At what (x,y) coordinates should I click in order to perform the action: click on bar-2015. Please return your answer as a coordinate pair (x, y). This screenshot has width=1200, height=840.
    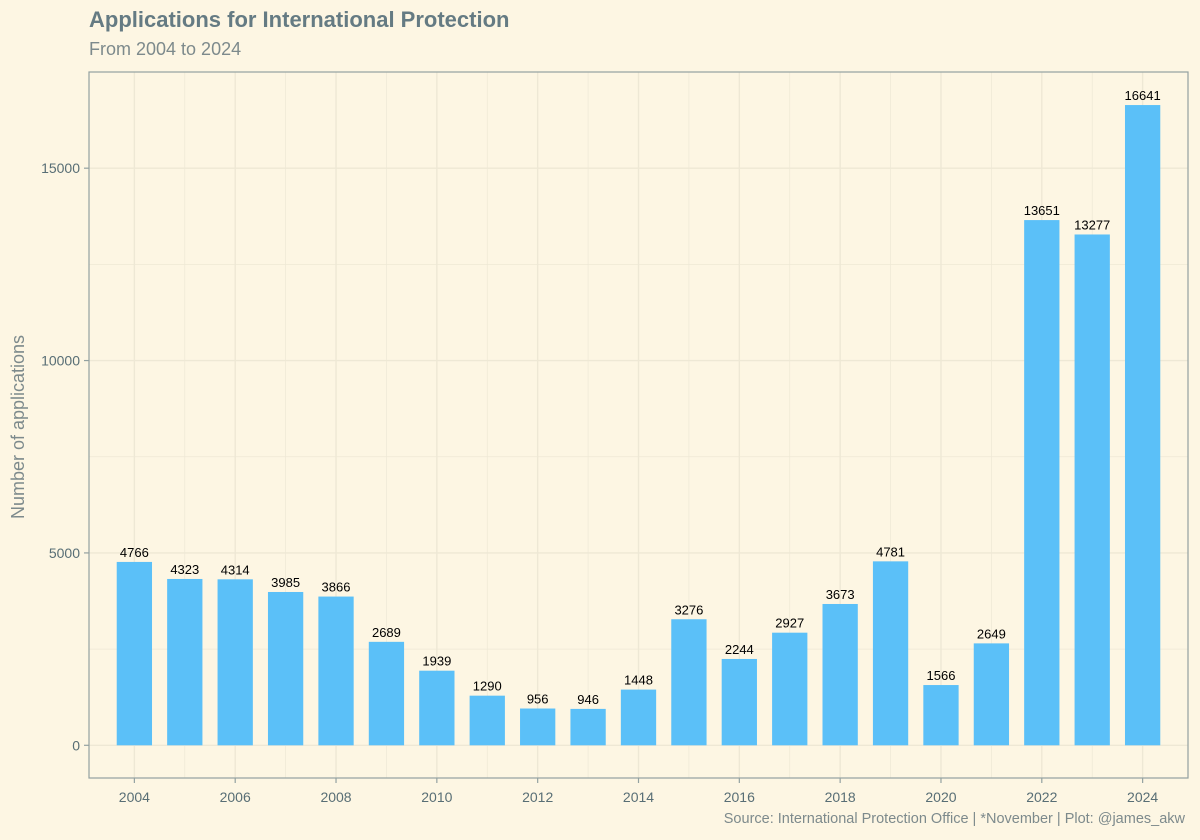
    Looking at the image, I should click on (689, 682).